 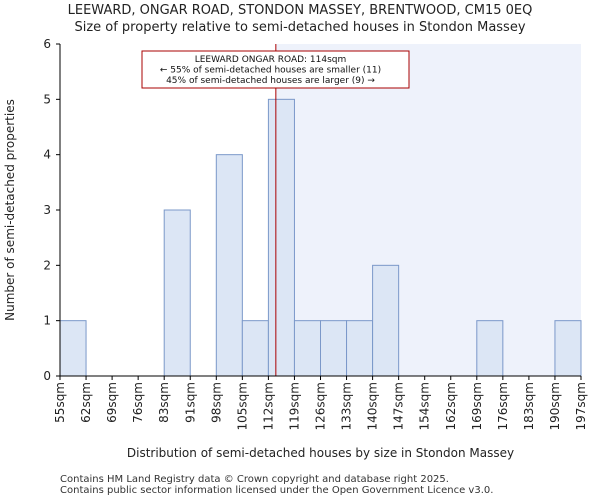 I want to click on x-tick-label: 62sqm, so click(x=86, y=402).